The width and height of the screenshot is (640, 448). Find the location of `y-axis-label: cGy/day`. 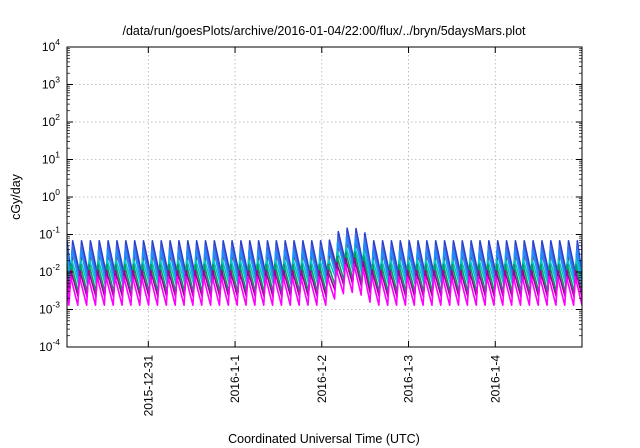

y-axis-label: cGy/day is located at coordinates (16, 196).